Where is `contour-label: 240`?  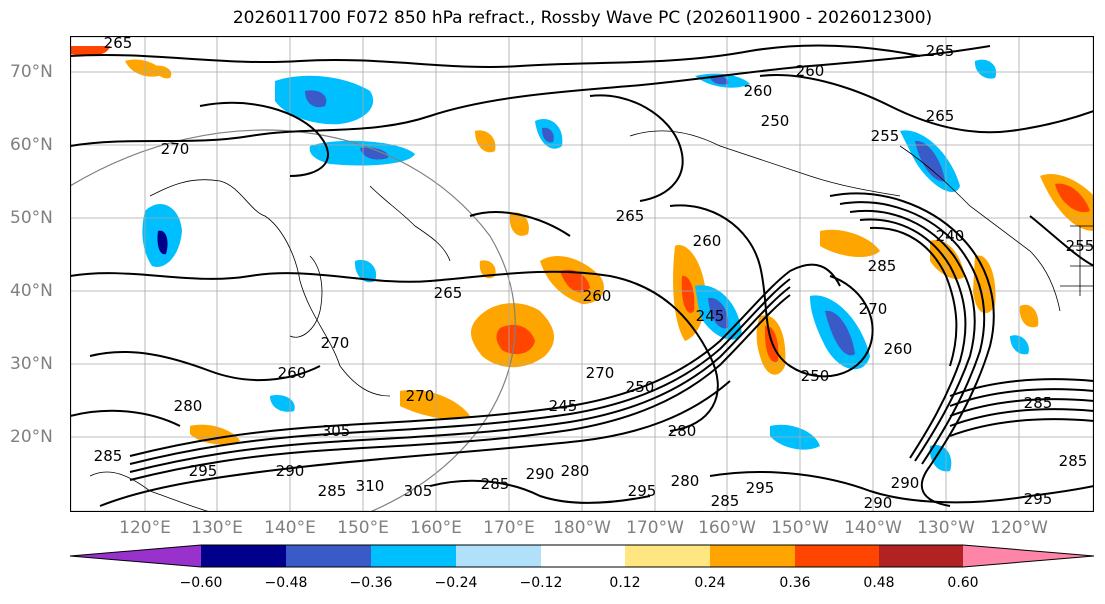
contour-label: 240 is located at coordinates (950, 236).